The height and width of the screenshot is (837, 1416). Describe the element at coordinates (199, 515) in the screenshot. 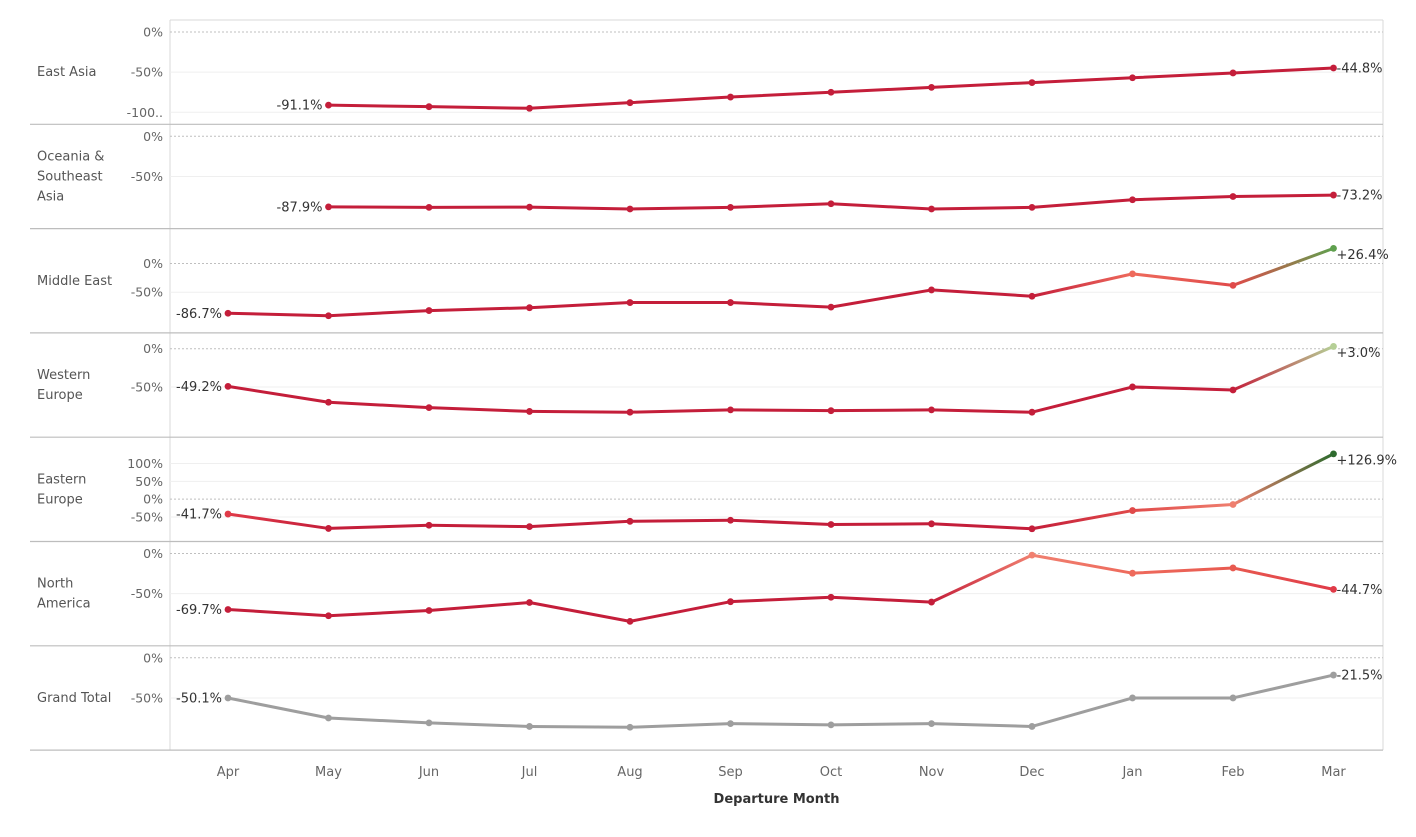

I see `start-value-label: -41.7%` at that location.